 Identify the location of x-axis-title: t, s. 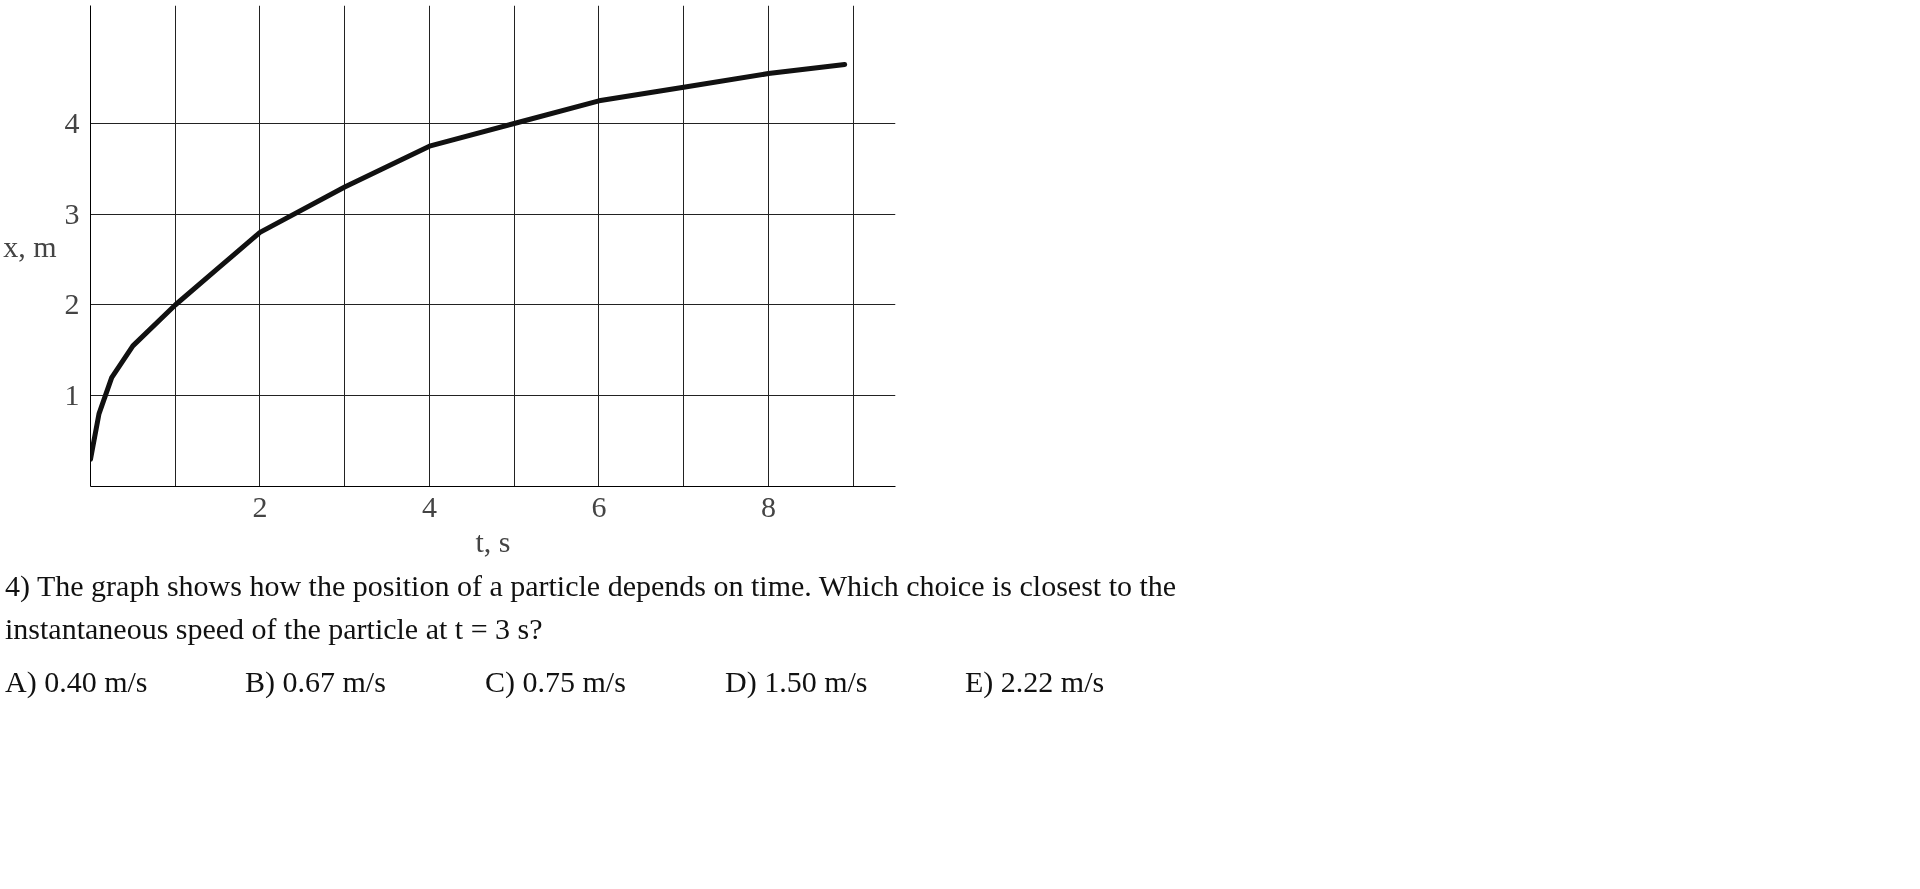
(493, 541).